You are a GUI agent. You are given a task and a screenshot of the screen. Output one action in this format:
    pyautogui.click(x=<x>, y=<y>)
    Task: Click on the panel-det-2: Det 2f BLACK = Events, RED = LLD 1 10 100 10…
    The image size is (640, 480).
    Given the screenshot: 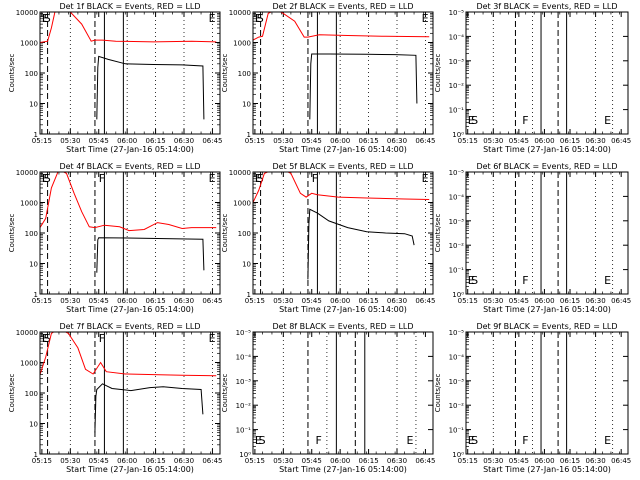 What is the action you would take?
    pyautogui.click(x=328, y=78)
    